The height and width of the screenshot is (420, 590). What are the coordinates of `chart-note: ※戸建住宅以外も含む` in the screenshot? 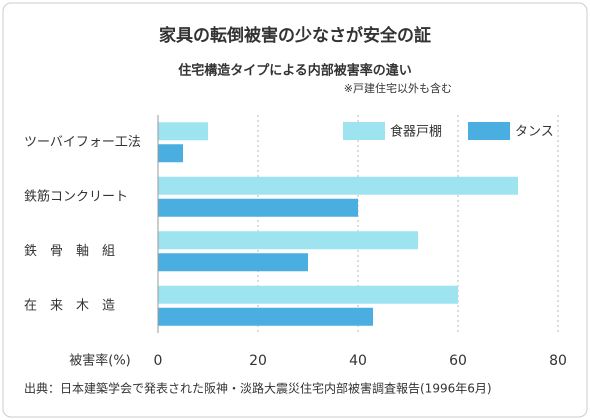 It's located at (398, 88).